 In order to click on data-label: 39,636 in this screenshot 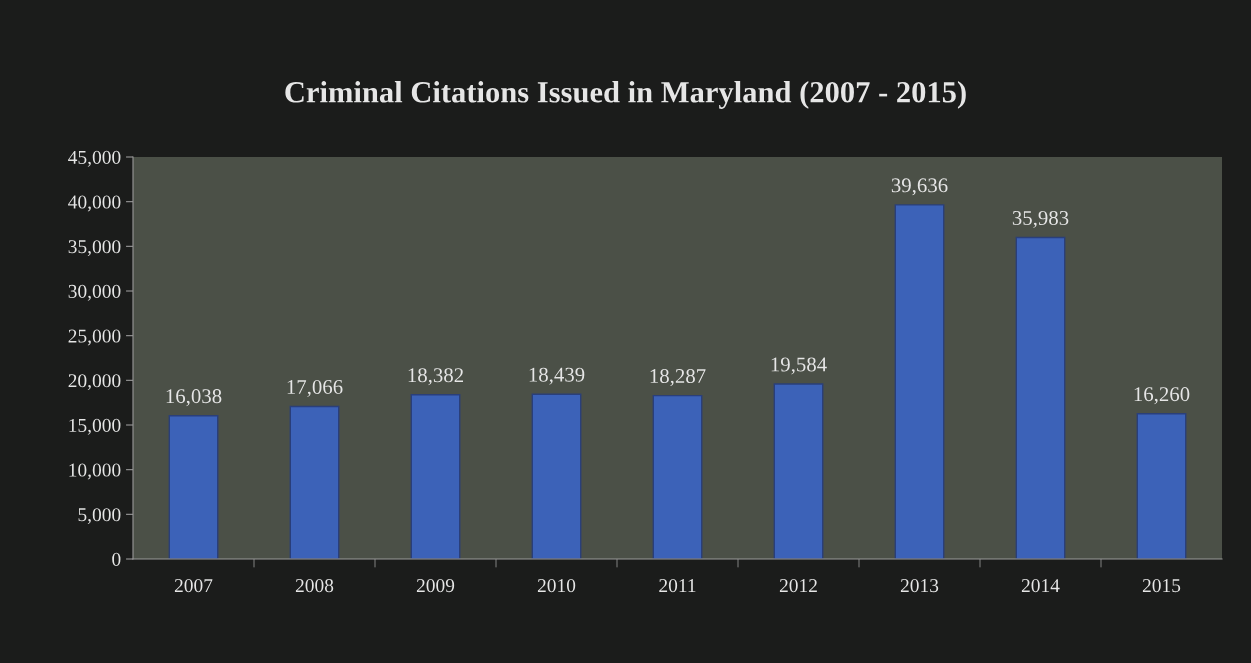, I will do `click(919, 187)`.